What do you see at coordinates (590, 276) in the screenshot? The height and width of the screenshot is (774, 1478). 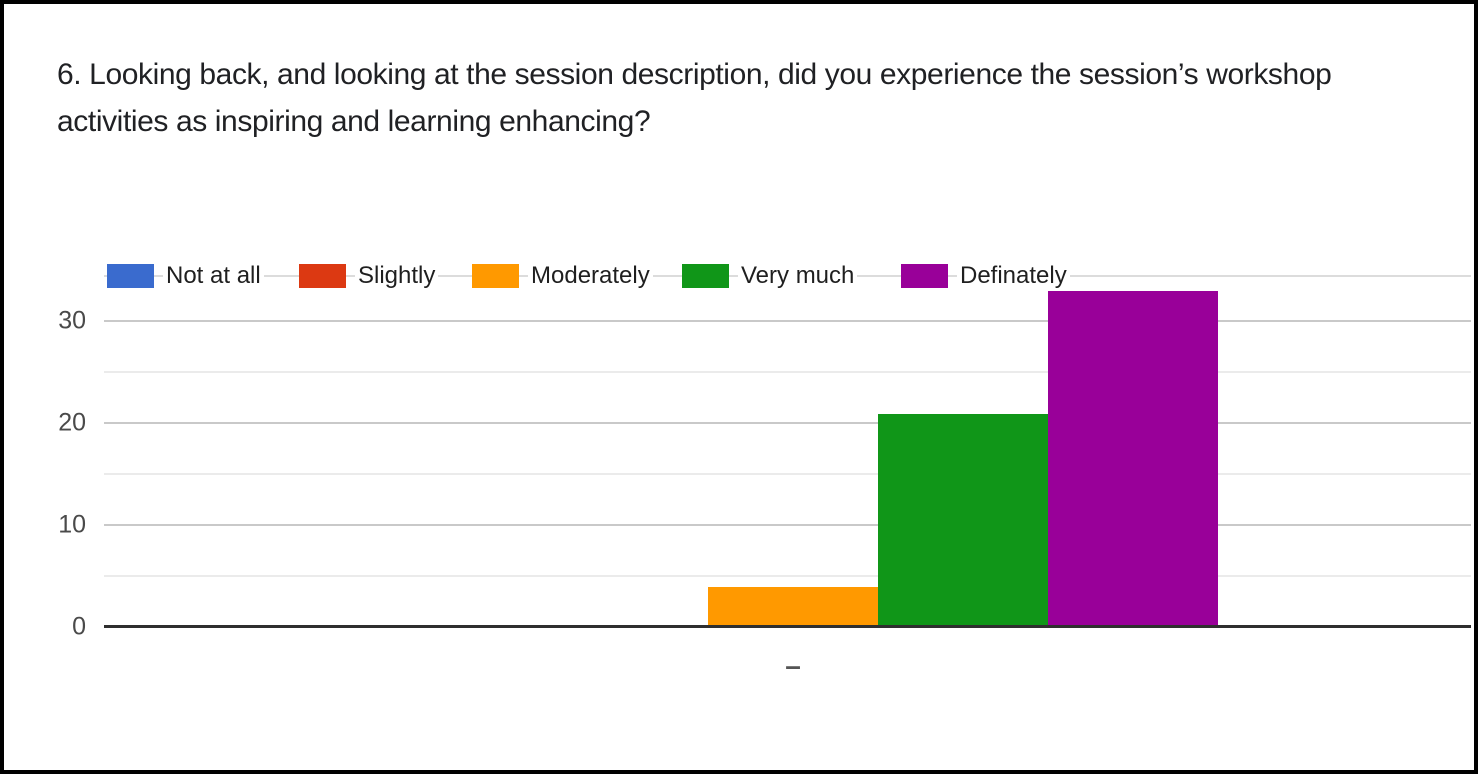 I see `legend-label: Moderately` at bounding box center [590, 276].